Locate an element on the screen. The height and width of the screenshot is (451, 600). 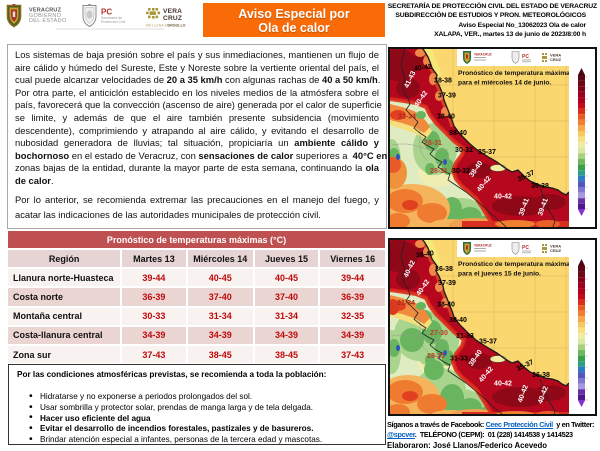
svg-text: GOBIERNO is located at coordinates (45, 16).